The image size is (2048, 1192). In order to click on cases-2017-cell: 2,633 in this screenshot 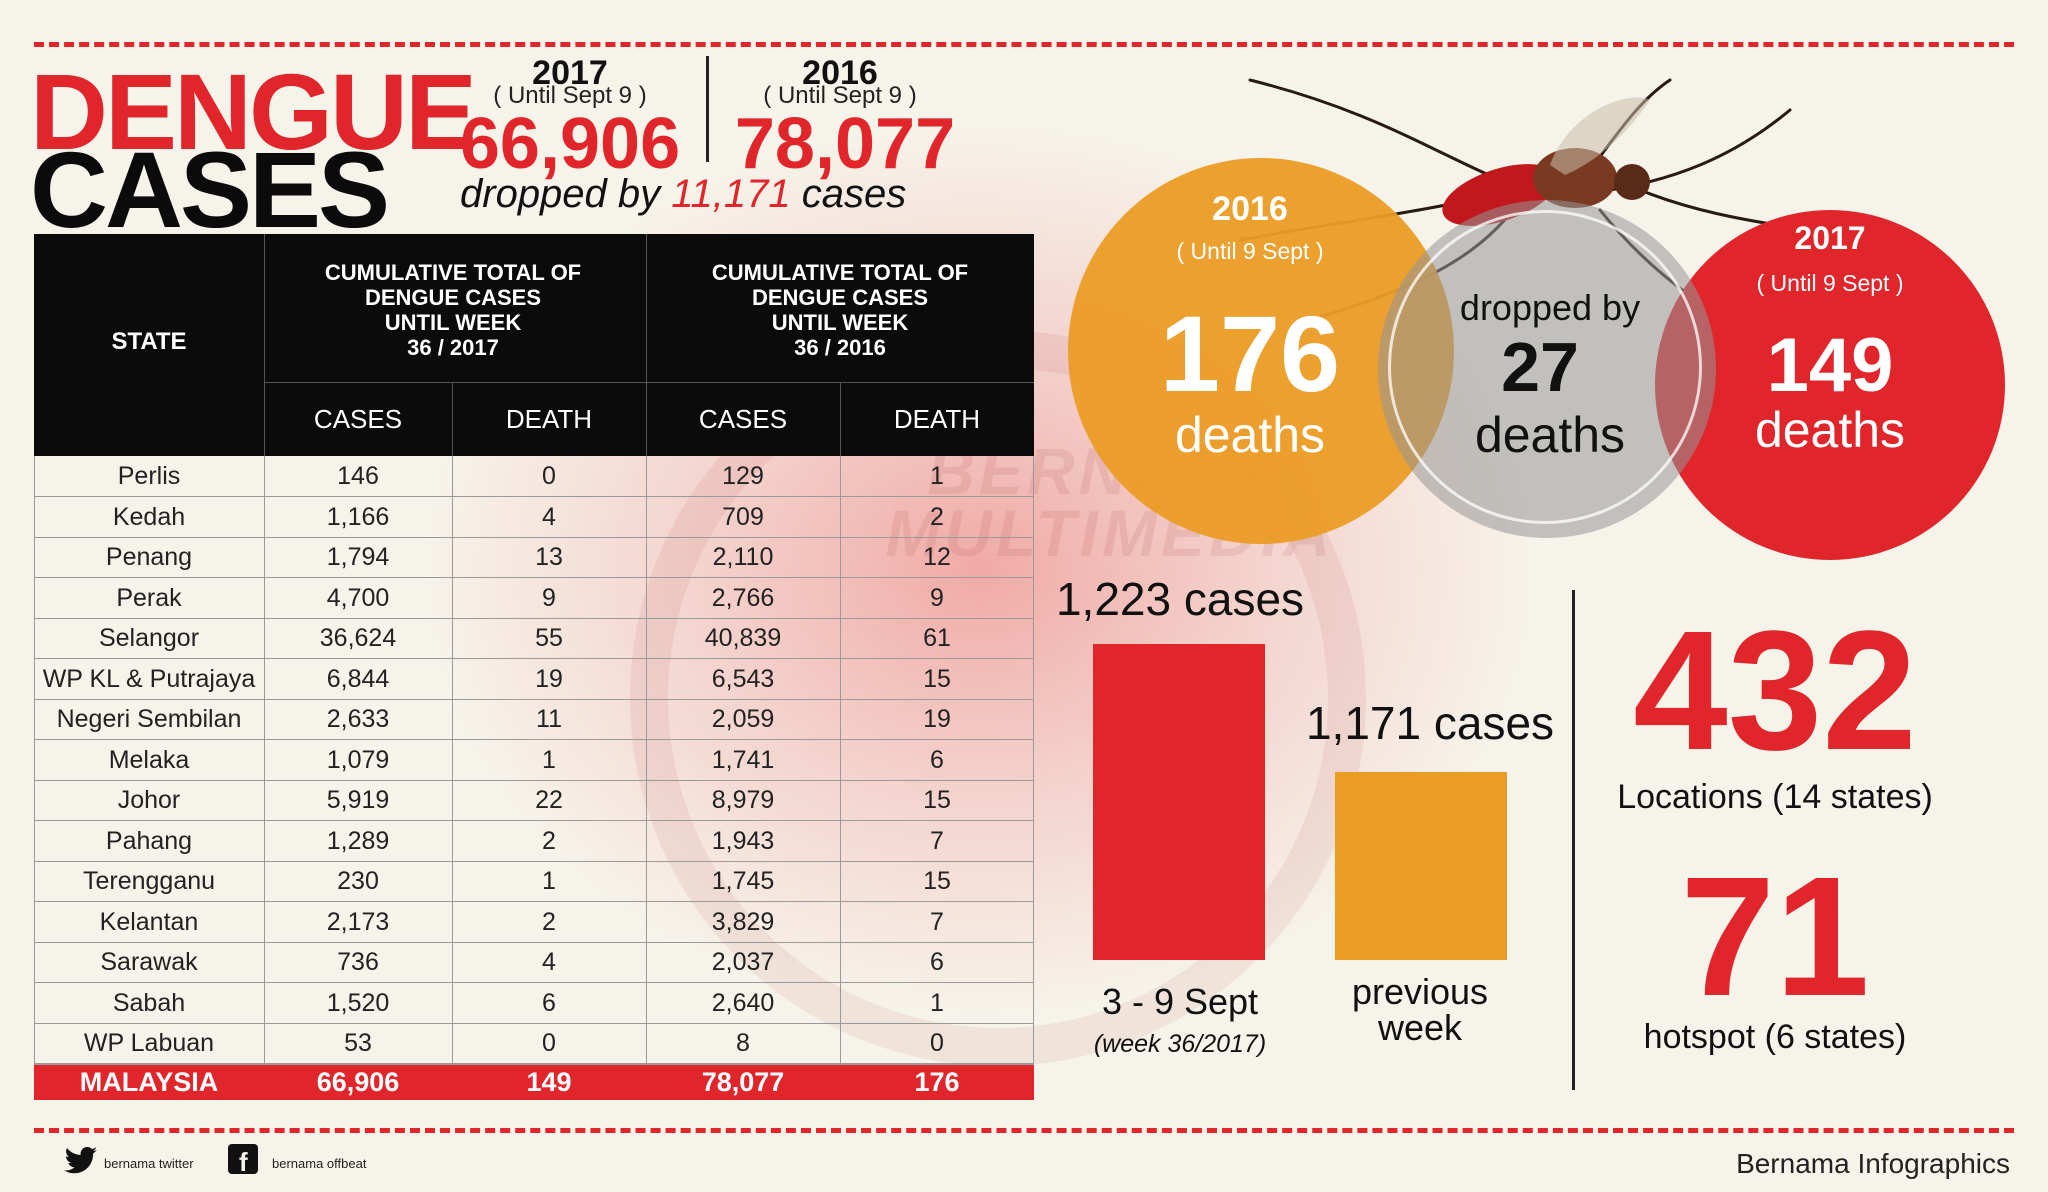, I will do `click(358, 719)`.